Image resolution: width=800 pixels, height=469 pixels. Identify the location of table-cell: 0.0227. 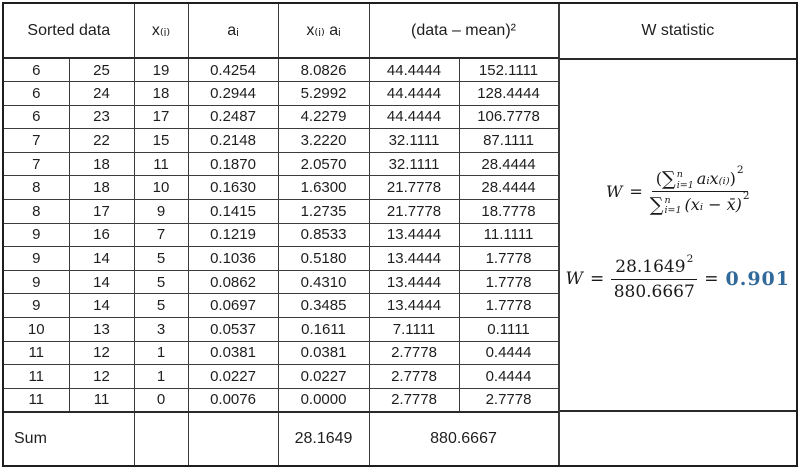
(323, 376).